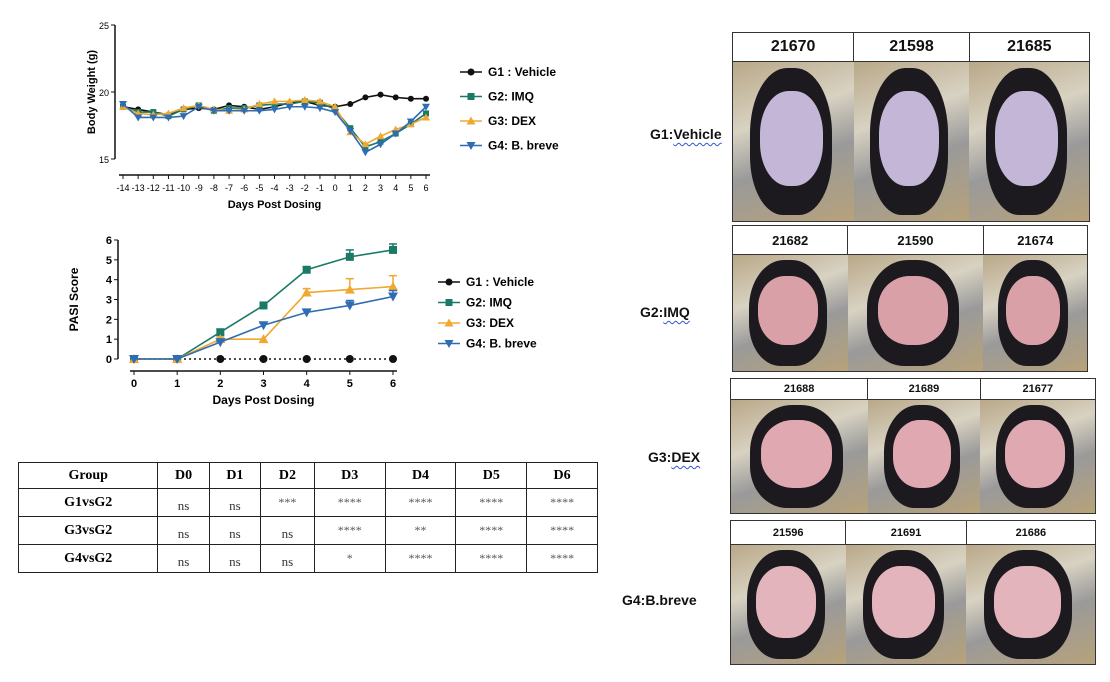 The image size is (1110, 682). What do you see at coordinates (660, 457) in the screenshot?
I see `group-prefix: G3:` at bounding box center [660, 457].